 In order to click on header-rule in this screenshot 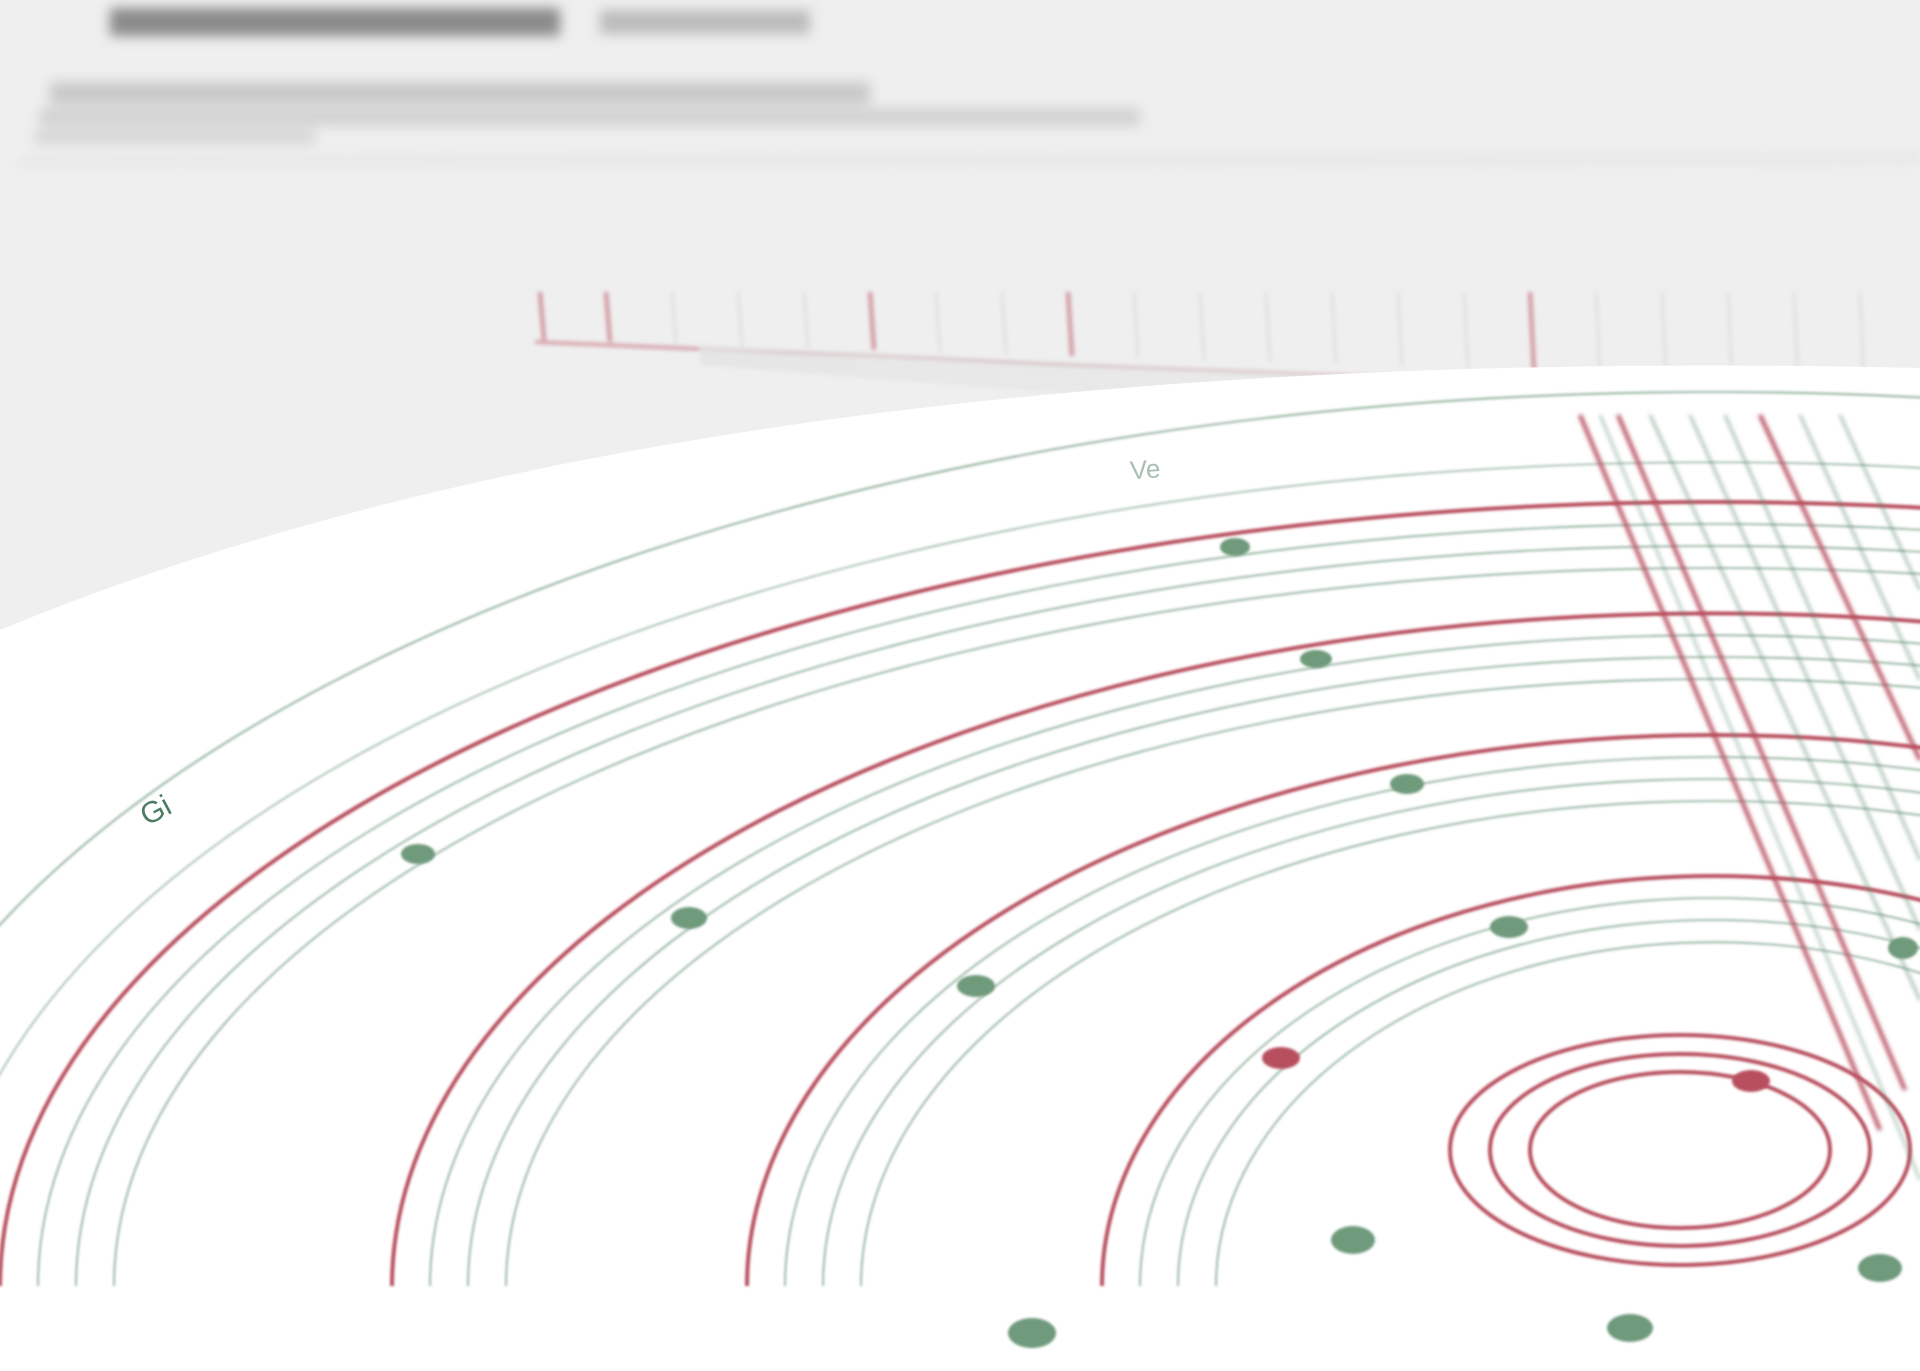, I will do `click(969, 160)`.